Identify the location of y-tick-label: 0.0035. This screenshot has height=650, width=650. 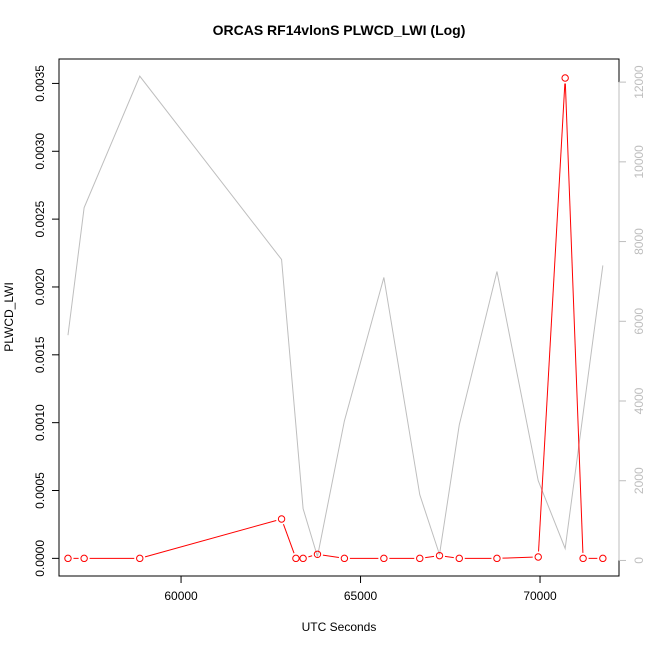
(40, 83).